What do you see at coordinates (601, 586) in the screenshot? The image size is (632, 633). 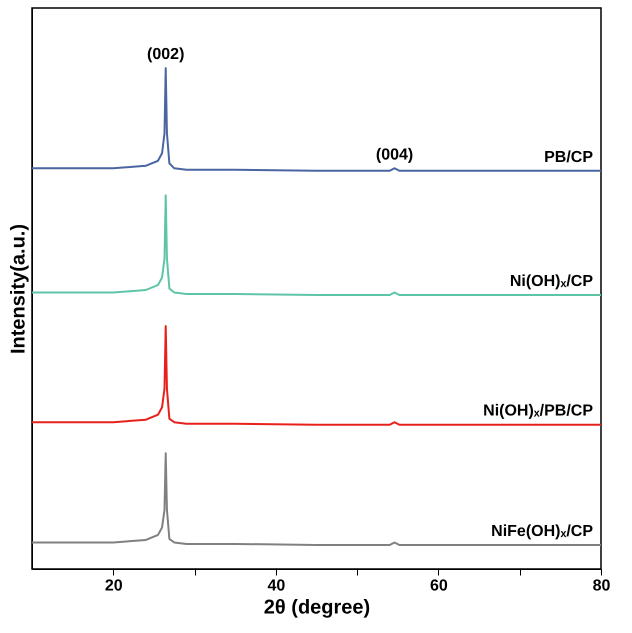 I see `x-tick-label: 80` at bounding box center [601, 586].